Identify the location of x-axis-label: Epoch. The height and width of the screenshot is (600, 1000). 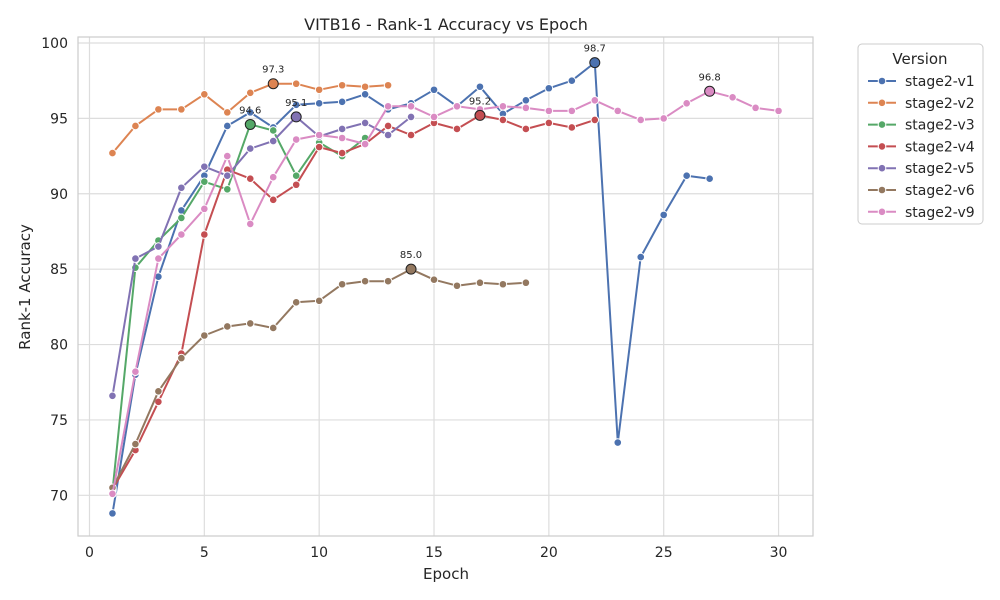
(446, 574).